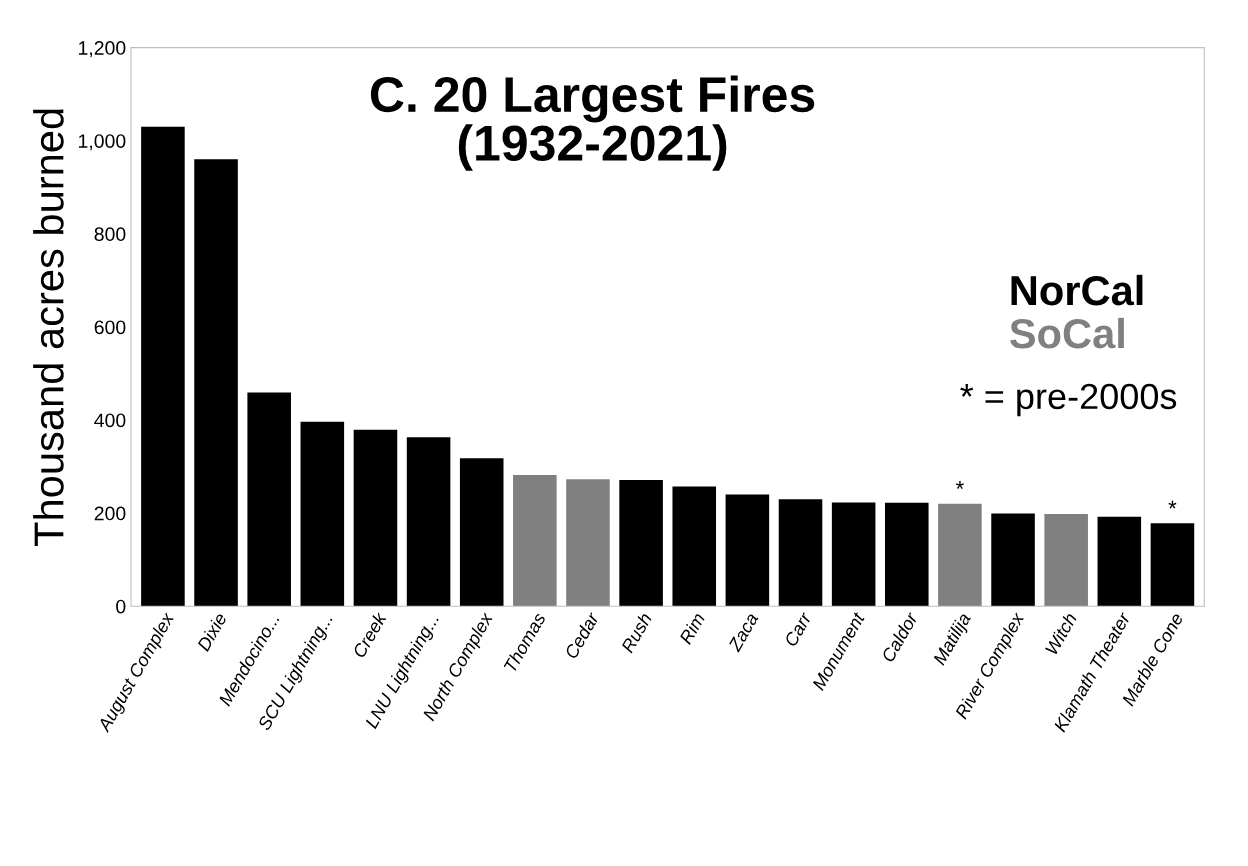 Image resolution: width=1248 pixels, height=866 pixels. I want to click on text: C. 20 Largest Fires (1932-2021), so click(592, 123).